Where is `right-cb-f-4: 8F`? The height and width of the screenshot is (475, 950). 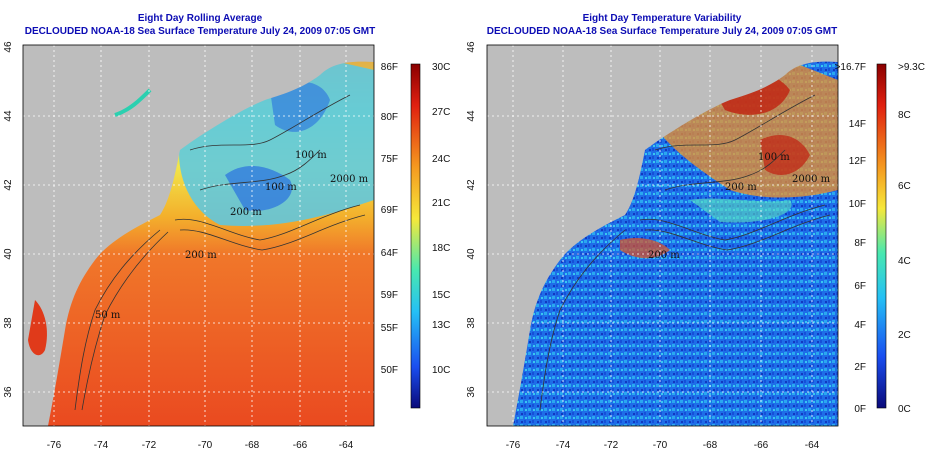 right-cb-f-4: 8F is located at coordinates (860, 243).